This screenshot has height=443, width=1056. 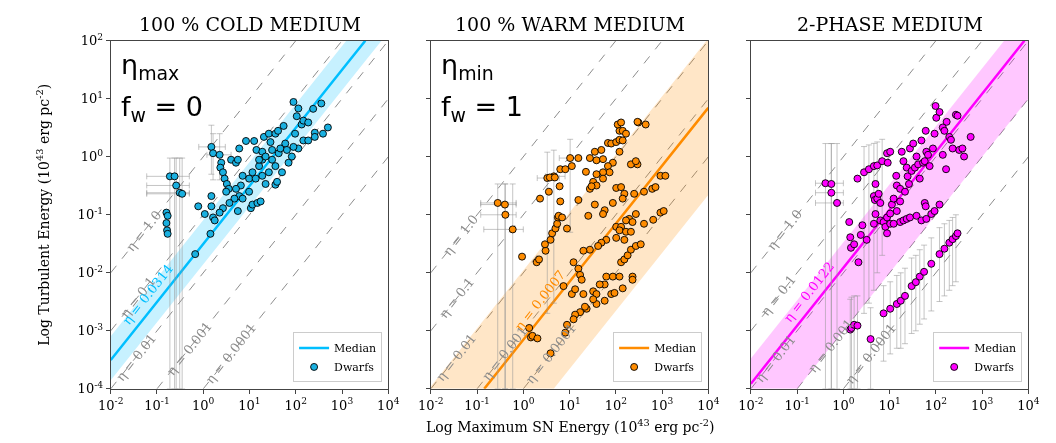 I want to click on y-tick-label: 10$^{0}$, so click(x=92, y=156).